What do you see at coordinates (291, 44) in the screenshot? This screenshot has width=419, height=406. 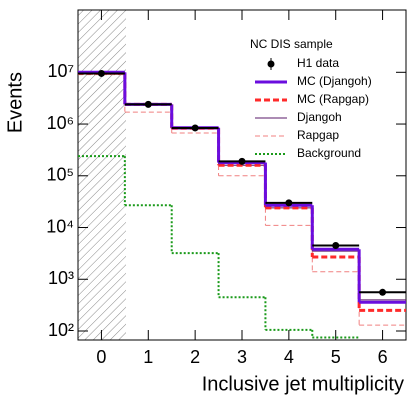 I see `legend-title: NC DIS sample` at bounding box center [291, 44].